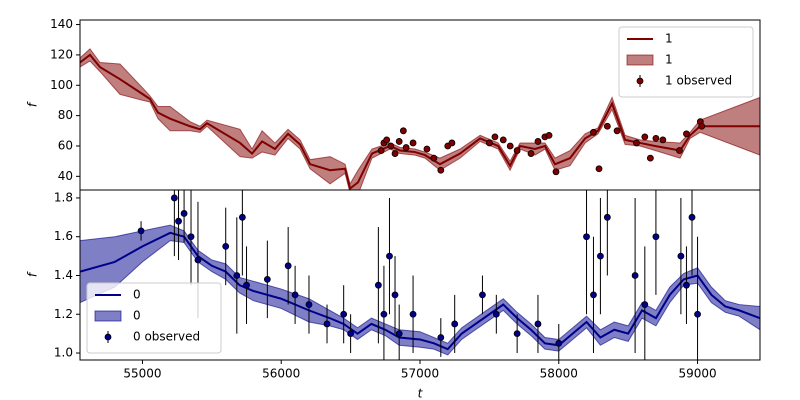 The width and height of the screenshot is (800, 400). Describe the element at coordinates (421, 393) in the screenshot. I see `x-axis-label: t` at that location.